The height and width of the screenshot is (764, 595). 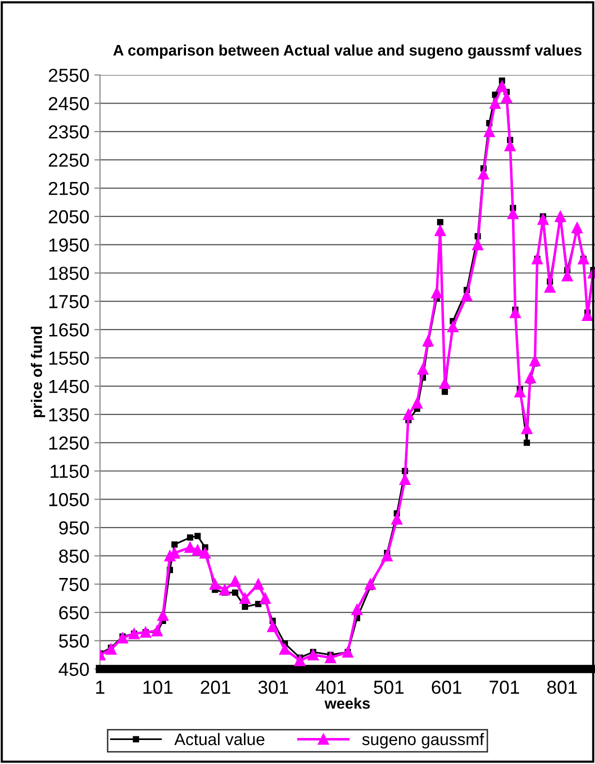 I want to click on x-tick-label: 101, so click(x=158, y=687).